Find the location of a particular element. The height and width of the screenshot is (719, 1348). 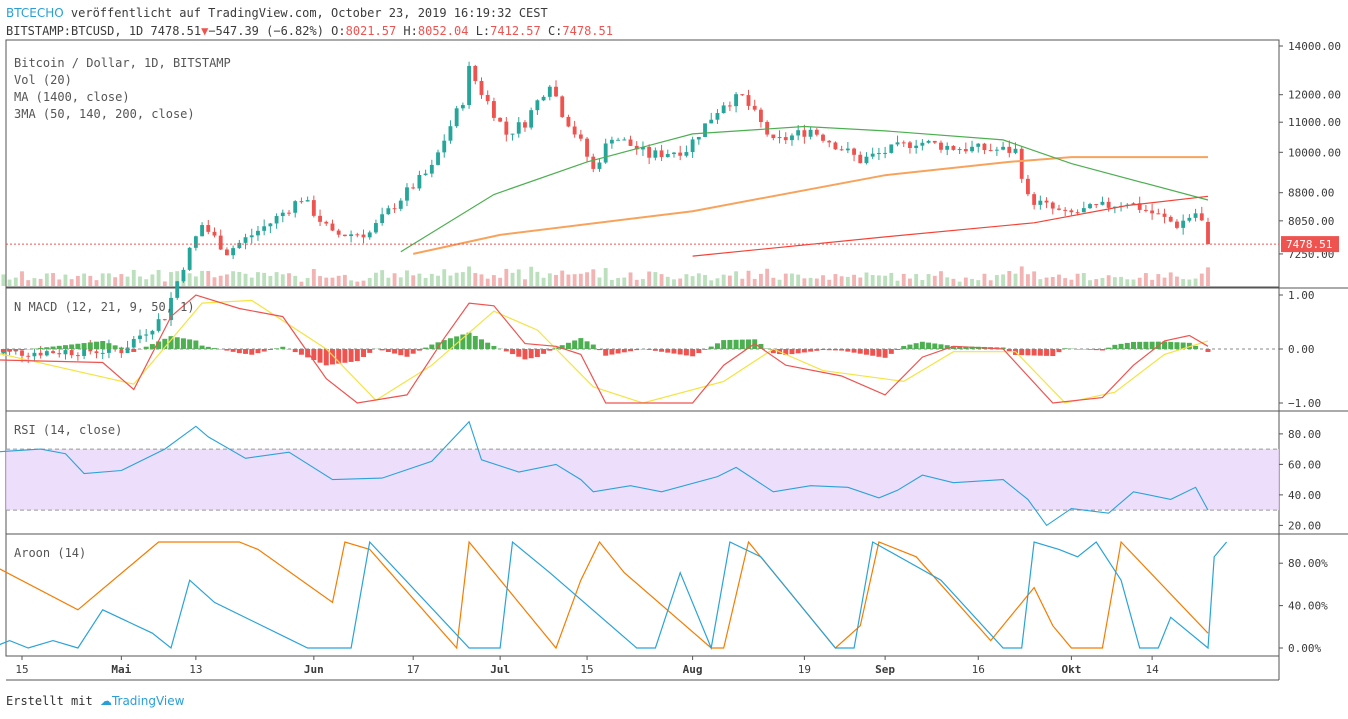

tradingview-brand: TradingView is located at coordinates (148, 701).